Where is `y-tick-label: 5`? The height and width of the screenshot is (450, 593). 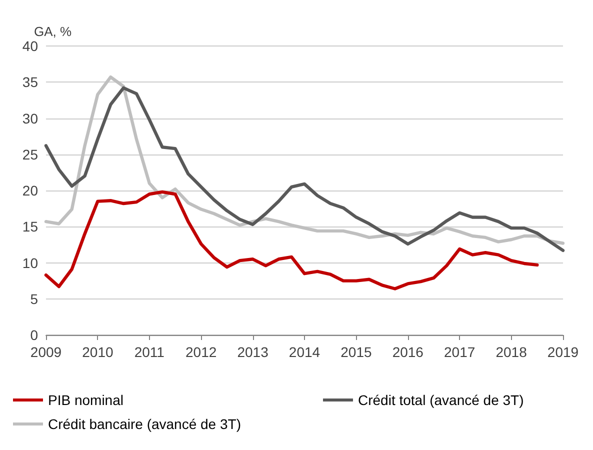
y-tick-label: 5 is located at coordinates (34, 298).